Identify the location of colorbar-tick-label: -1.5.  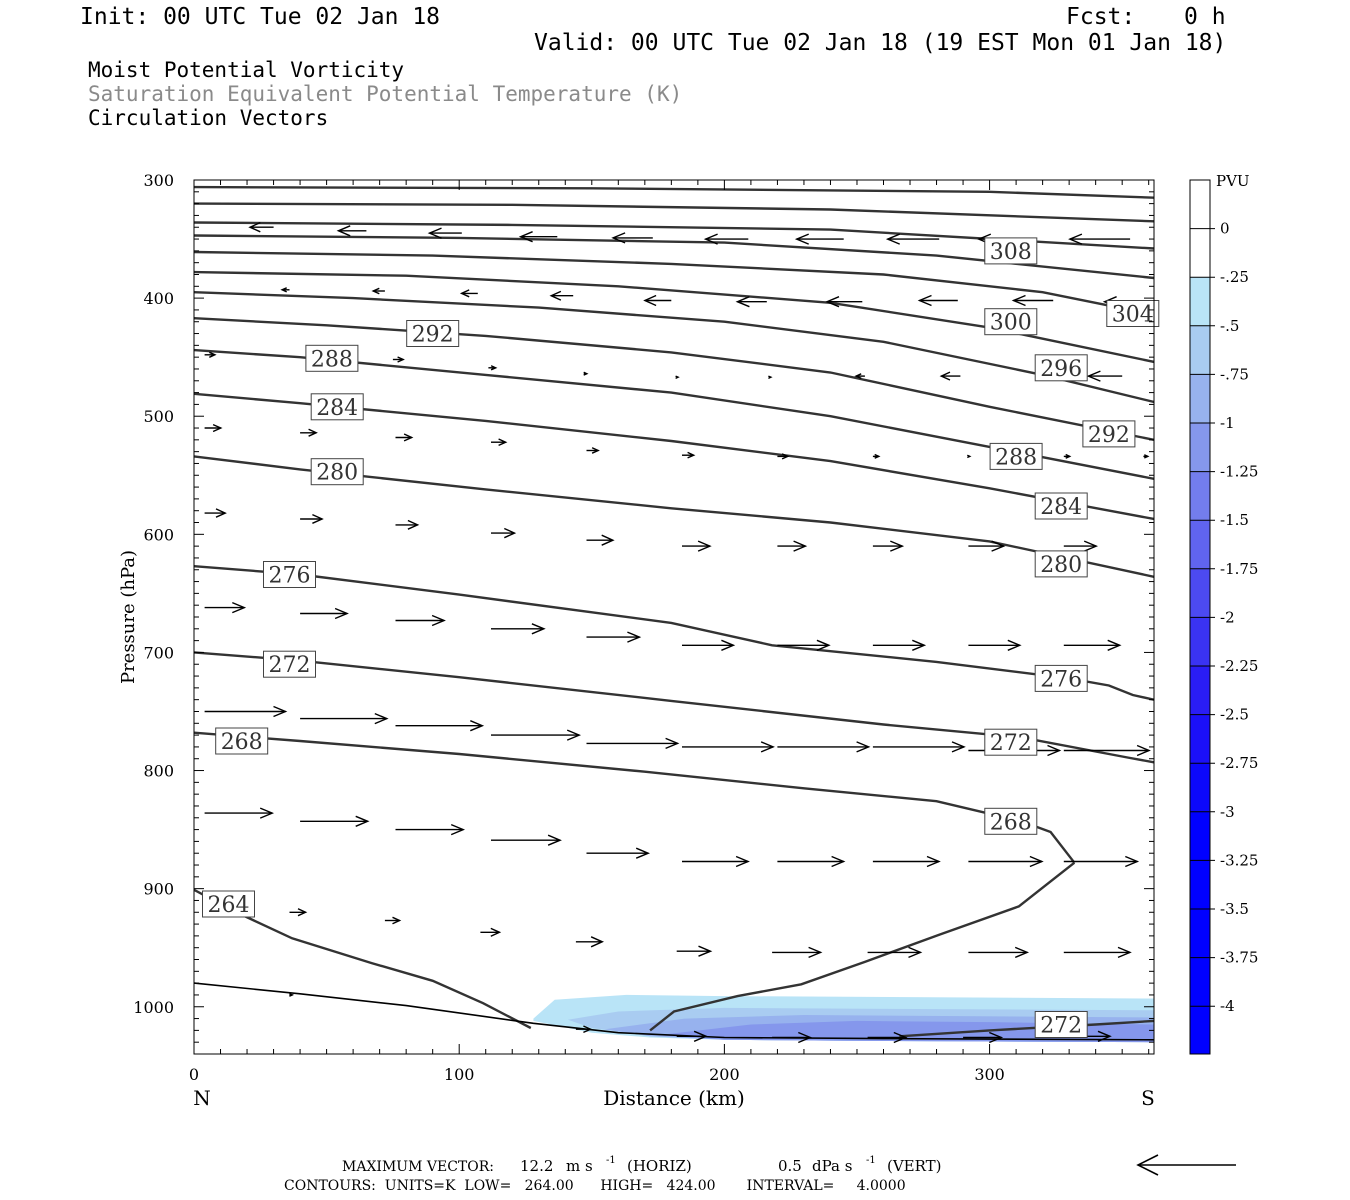
(1234, 520).